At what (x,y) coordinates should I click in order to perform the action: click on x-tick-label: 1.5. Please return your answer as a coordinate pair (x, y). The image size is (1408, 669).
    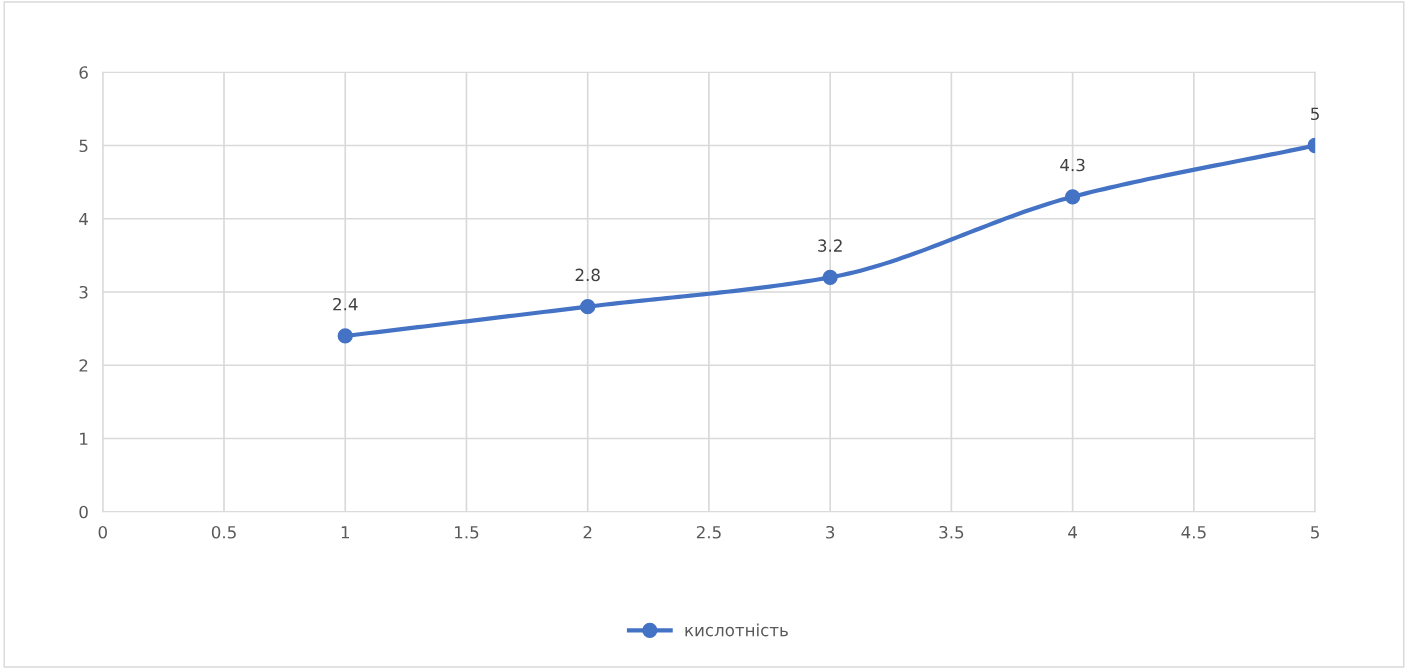
    Looking at the image, I should click on (467, 532).